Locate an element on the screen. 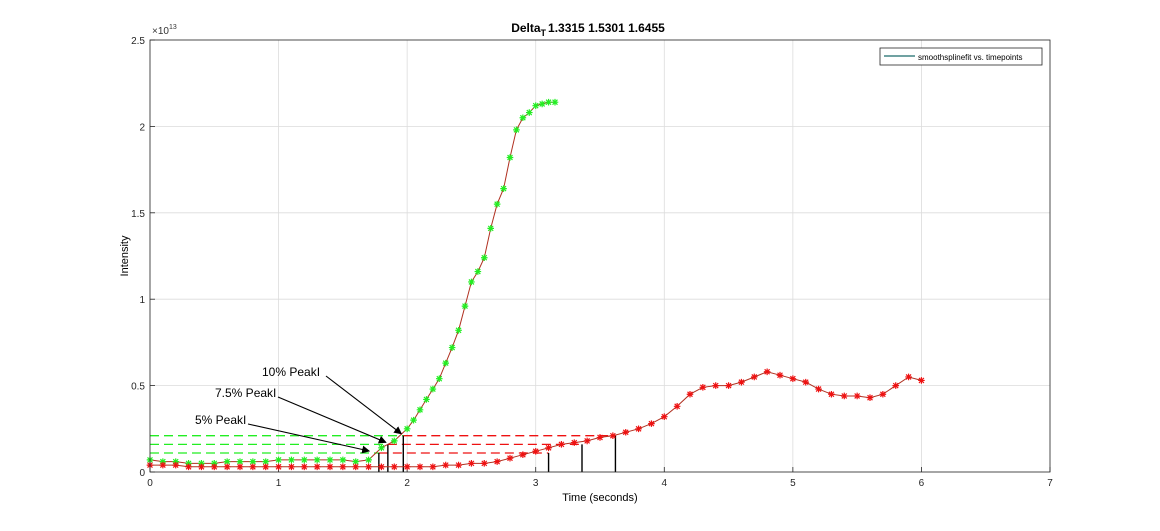  x-tick-label: 3 is located at coordinates (536, 483).